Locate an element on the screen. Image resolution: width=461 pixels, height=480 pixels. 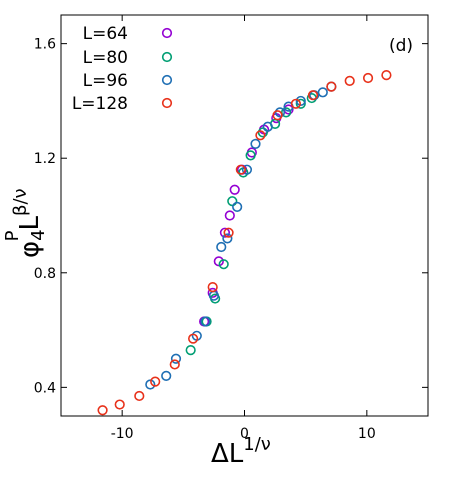
panel-label: (d) is located at coordinates (401, 46).